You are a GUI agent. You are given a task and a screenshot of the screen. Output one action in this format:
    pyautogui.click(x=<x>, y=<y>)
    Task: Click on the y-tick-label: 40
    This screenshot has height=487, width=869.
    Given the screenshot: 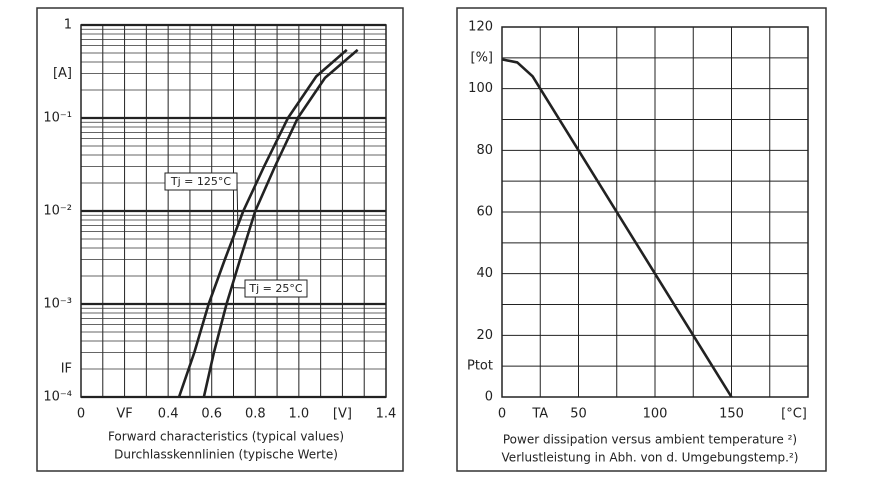 What is the action you would take?
    pyautogui.click(x=484, y=273)
    